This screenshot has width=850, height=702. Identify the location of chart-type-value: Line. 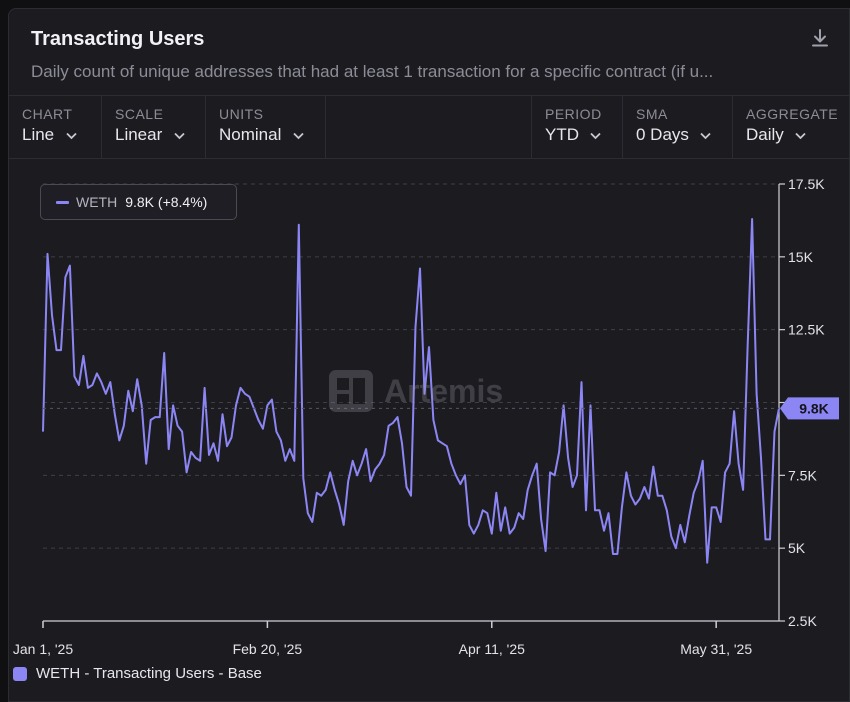
(38, 134).